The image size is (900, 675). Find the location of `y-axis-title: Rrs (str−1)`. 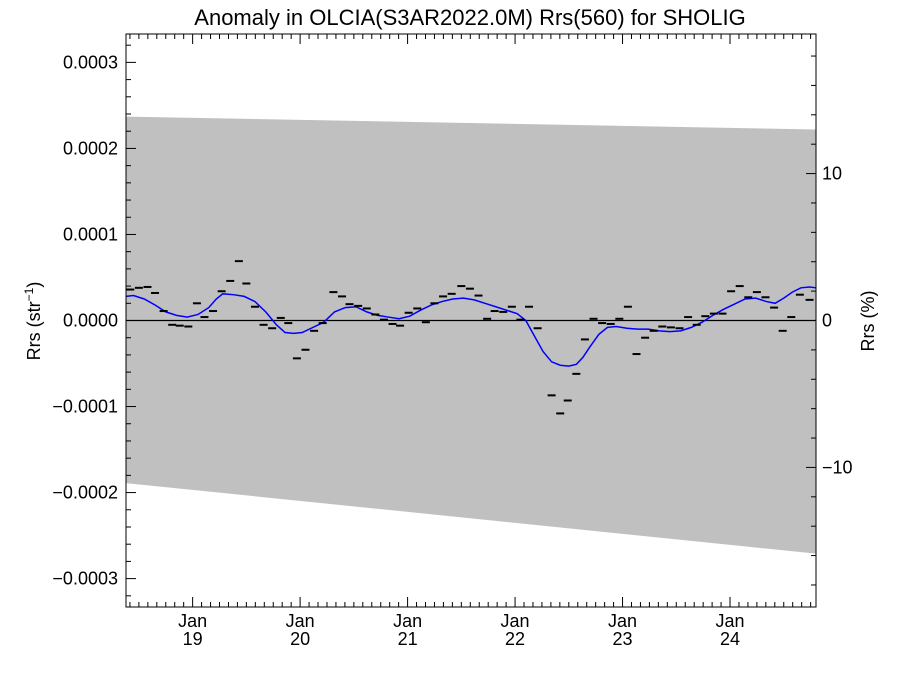

y-axis-title: Rrs (str−1) is located at coordinates (33, 321).